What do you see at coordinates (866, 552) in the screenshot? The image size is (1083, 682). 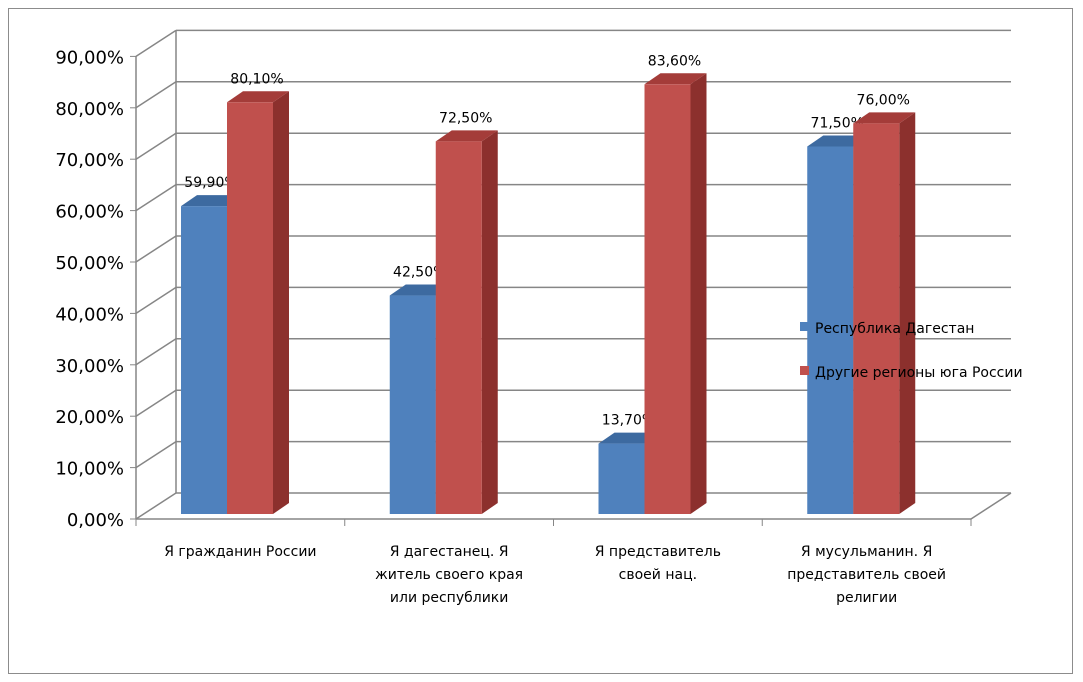 I see `category-label: Я мусульманин. Я` at bounding box center [866, 552].